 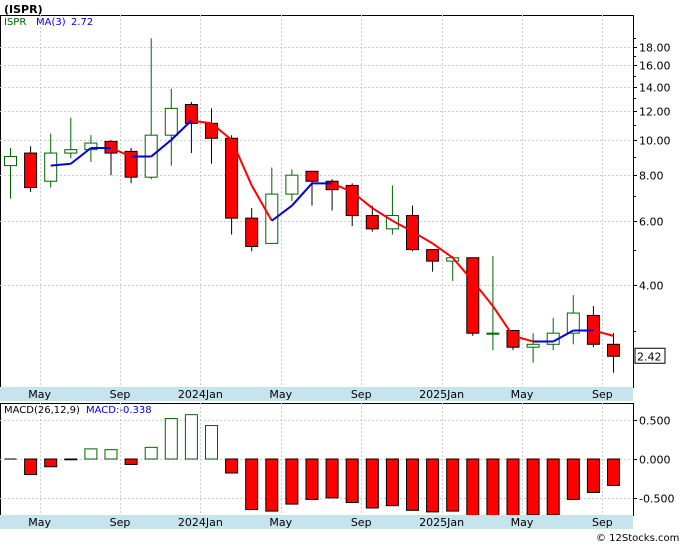 I want to click on macd-x-tick-label: 2024Jan, so click(x=200, y=522).